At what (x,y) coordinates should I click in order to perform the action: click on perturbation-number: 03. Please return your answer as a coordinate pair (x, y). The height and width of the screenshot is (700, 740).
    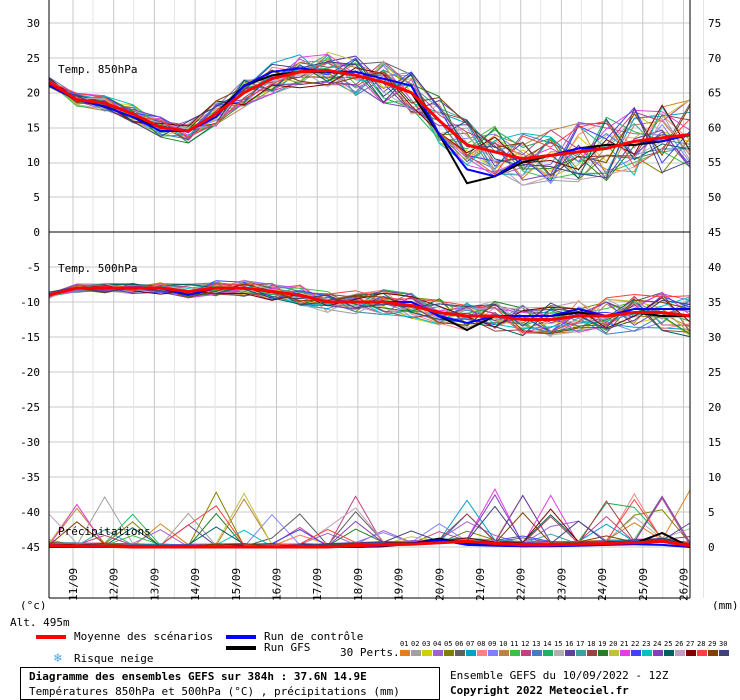
    Looking at the image, I should click on (426, 644).